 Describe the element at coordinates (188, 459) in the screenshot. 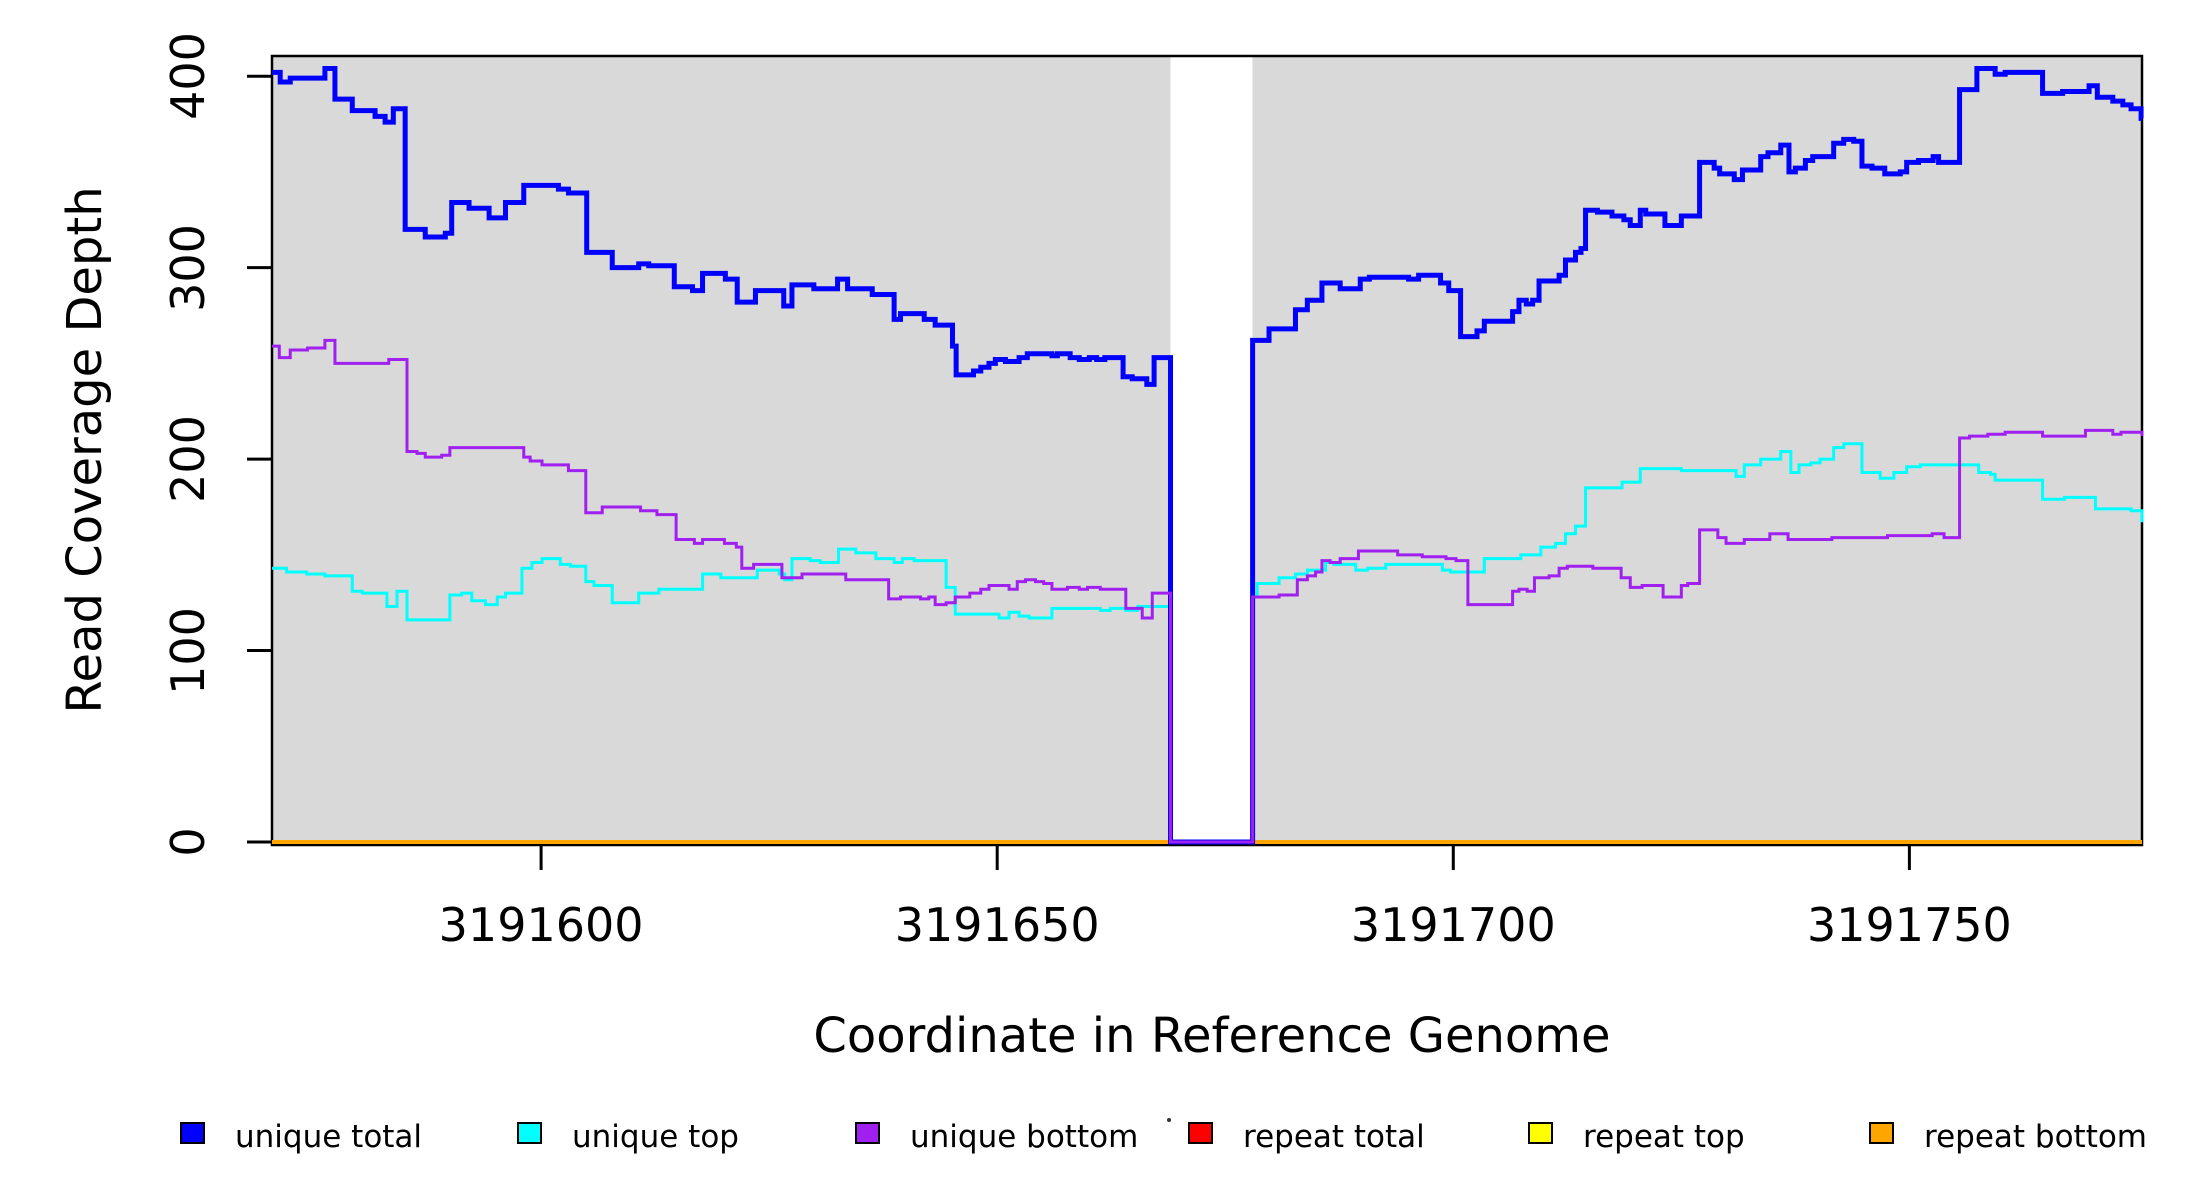

I see `y-tick-label: 200` at that location.